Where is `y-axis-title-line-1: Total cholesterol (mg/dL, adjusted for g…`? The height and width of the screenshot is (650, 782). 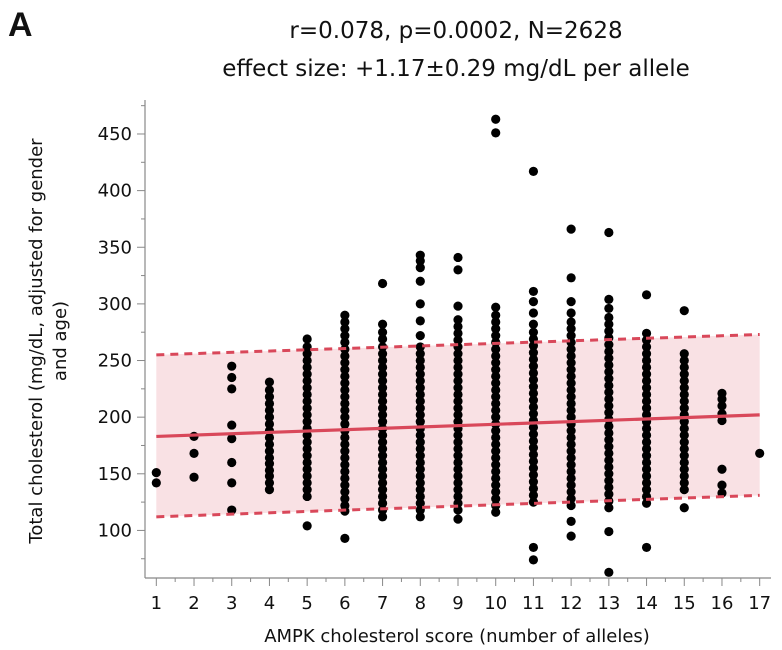
y-axis-title-line-1: Total cholesterol (mg/dL, adjusted for g… is located at coordinates (36, 341).